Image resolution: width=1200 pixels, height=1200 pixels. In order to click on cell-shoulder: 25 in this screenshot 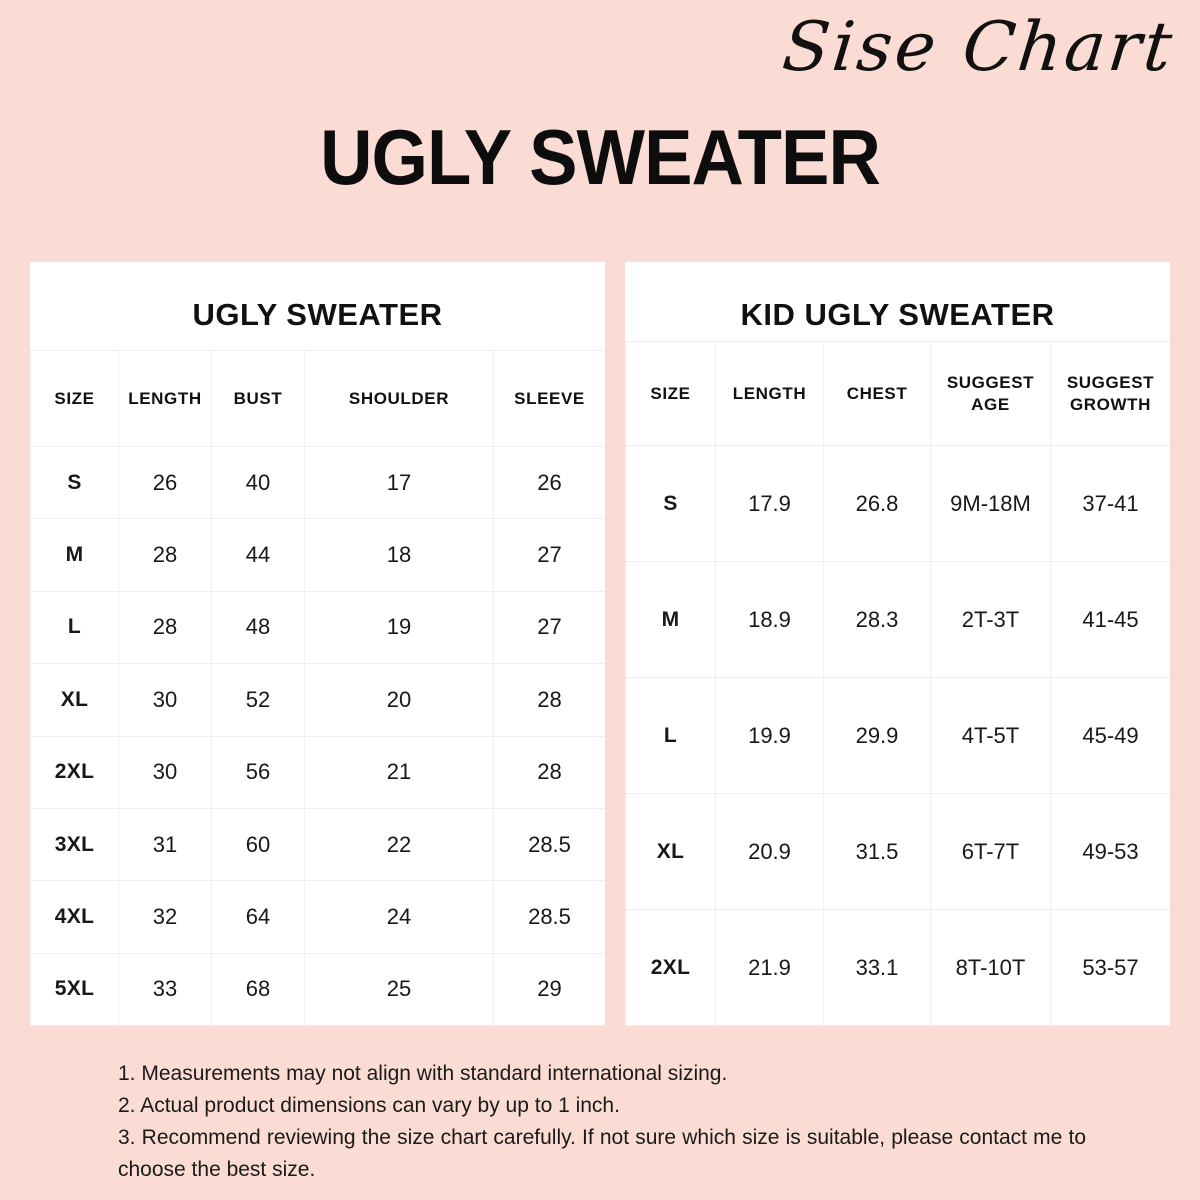, I will do `click(399, 989)`.